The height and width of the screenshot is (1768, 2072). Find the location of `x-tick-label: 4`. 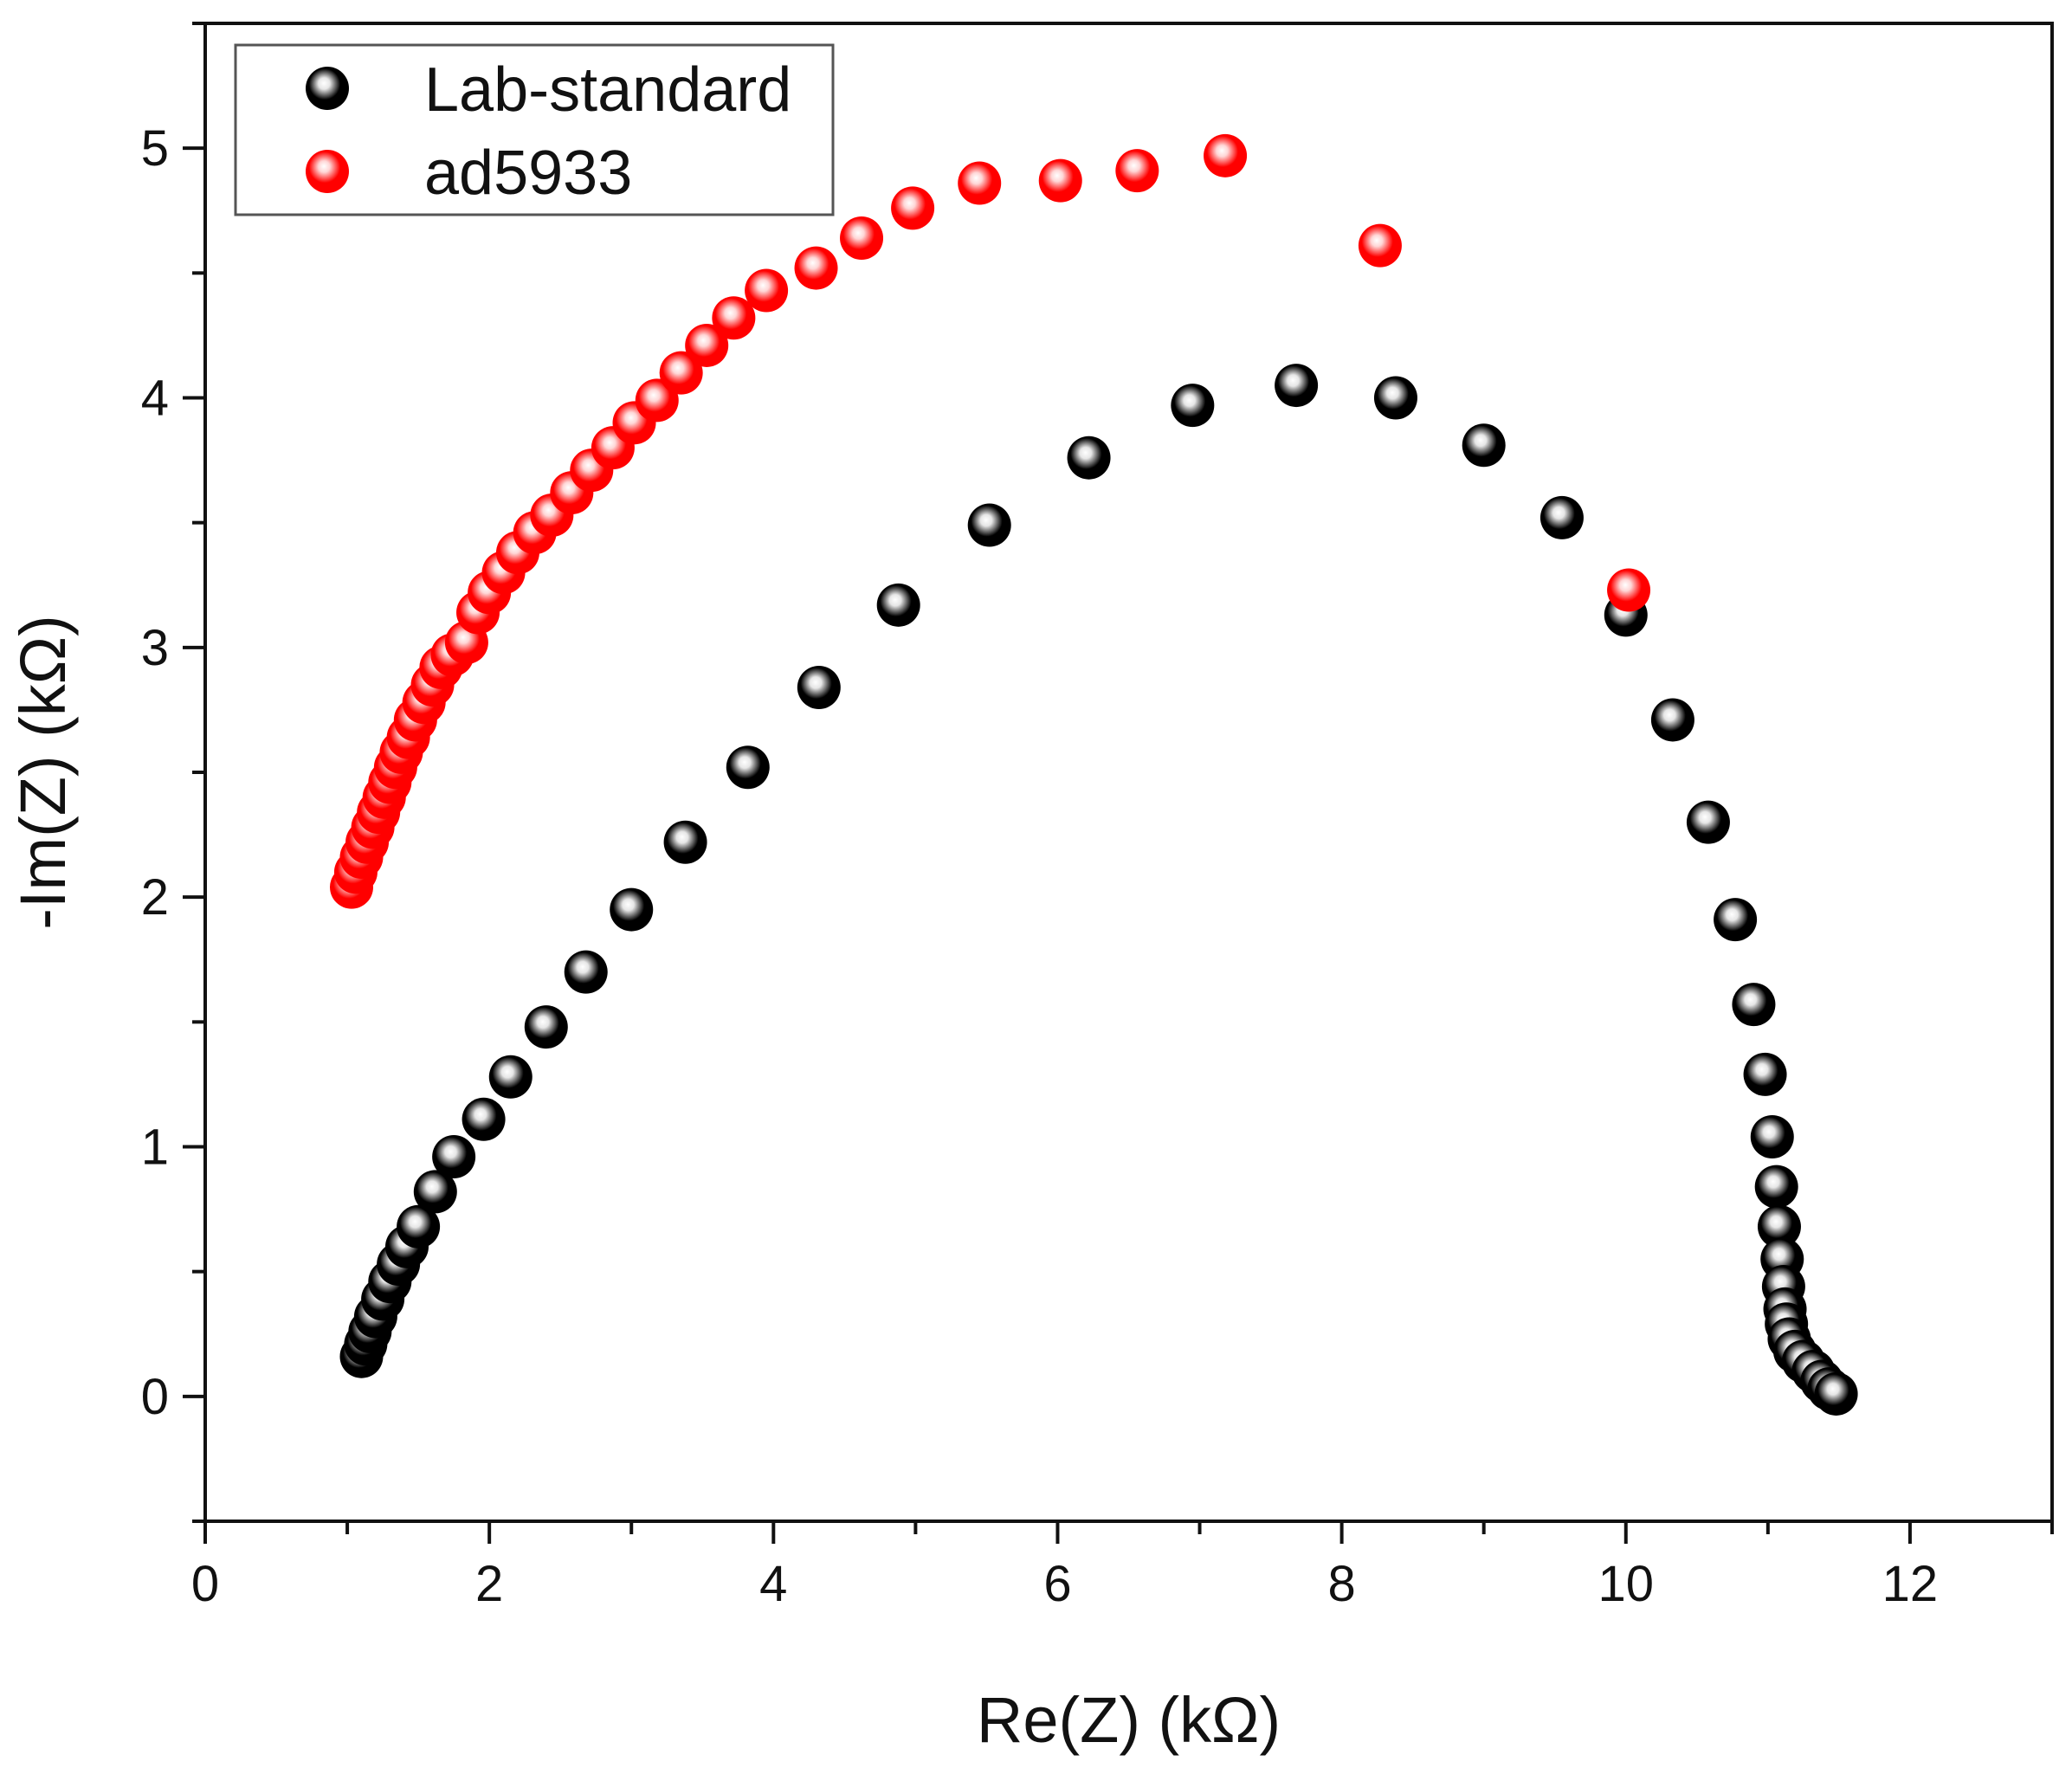

x-tick-label: 4 is located at coordinates (773, 1584).